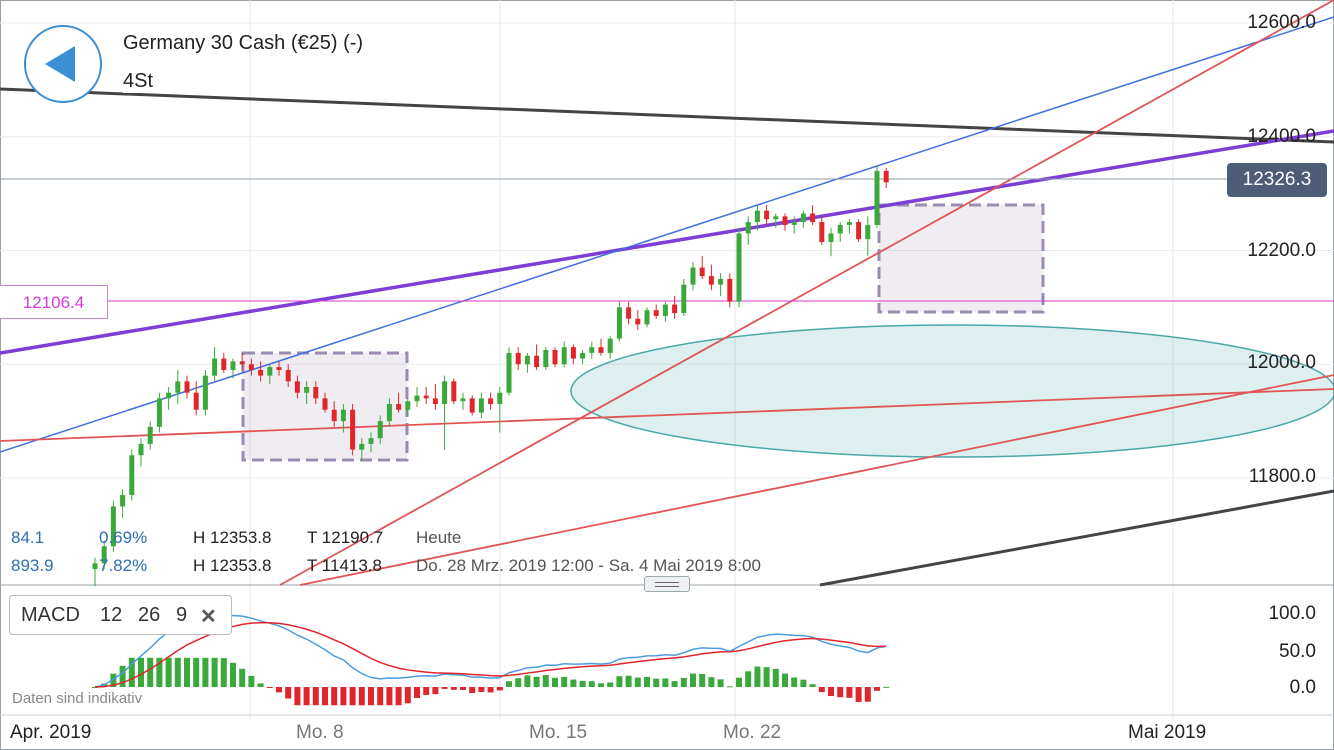  What do you see at coordinates (667, 584) in the screenshot?
I see `panel-resize-handle` at bounding box center [667, 584].